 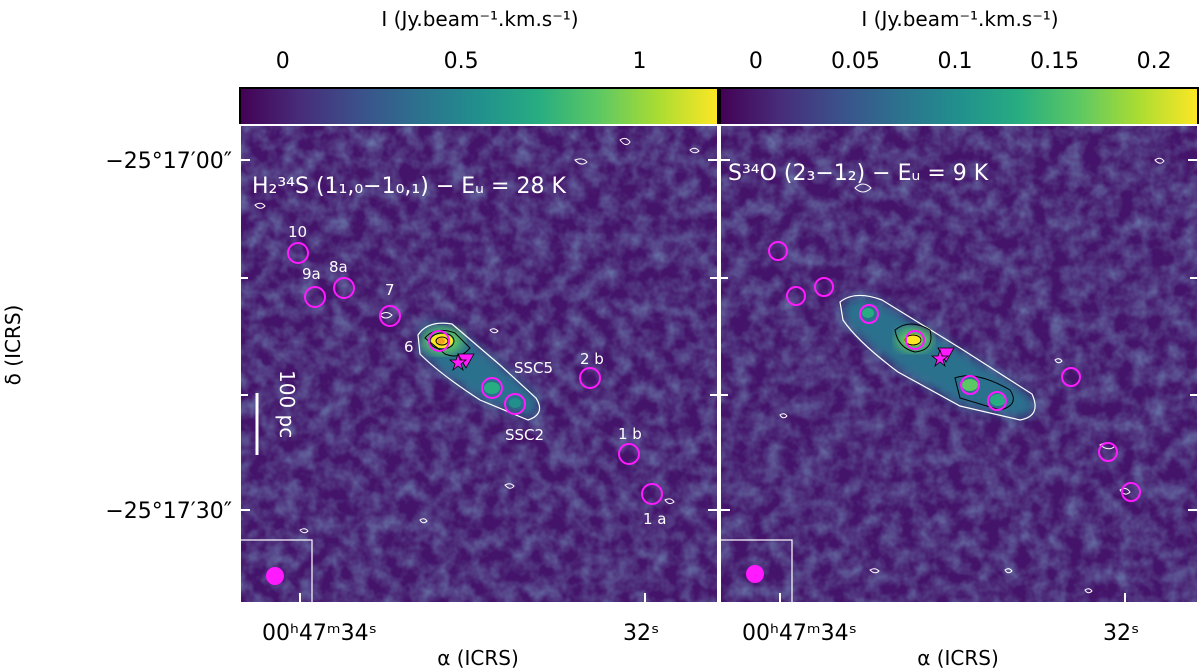 I want to click on label-ssc2: SSC2, so click(x=524, y=435).